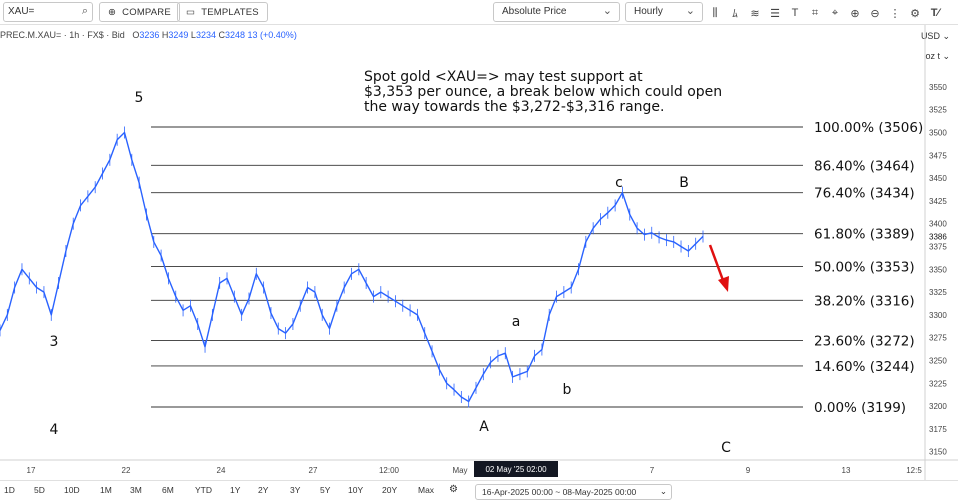 The image size is (958, 502). I want to click on y-tick-label: 3350, so click(938, 269).